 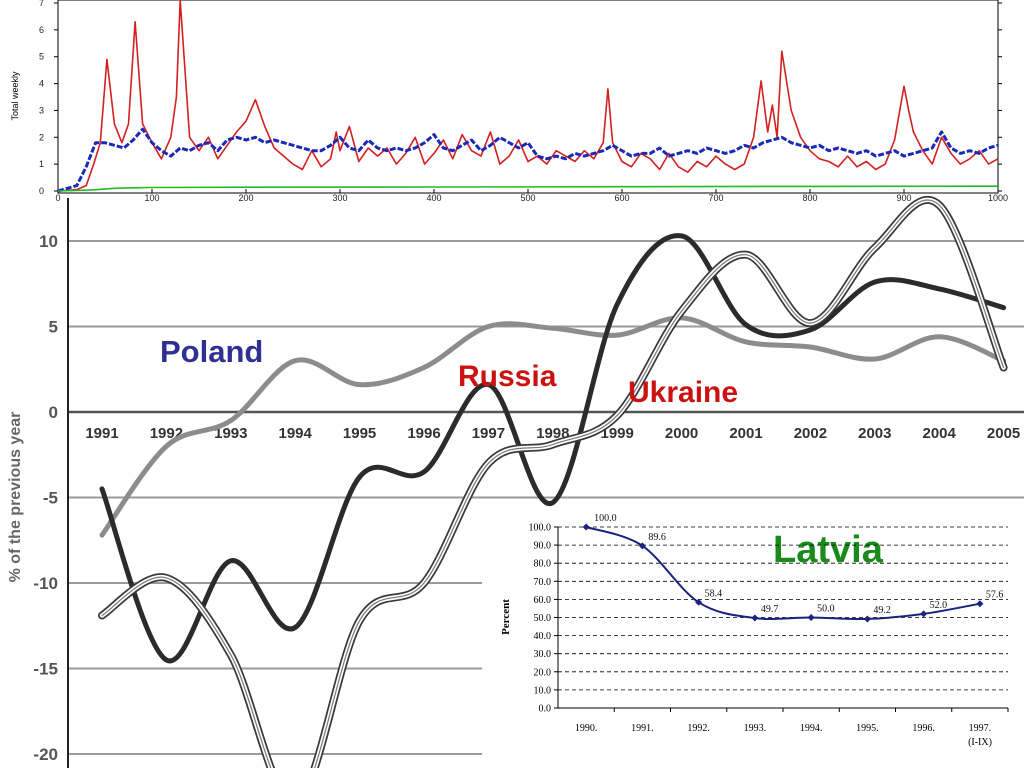 What do you see at coordinates (605, 518) in the screenshot?
I see `latvia-data-label: 100.0` at bounding box center [605, 518].